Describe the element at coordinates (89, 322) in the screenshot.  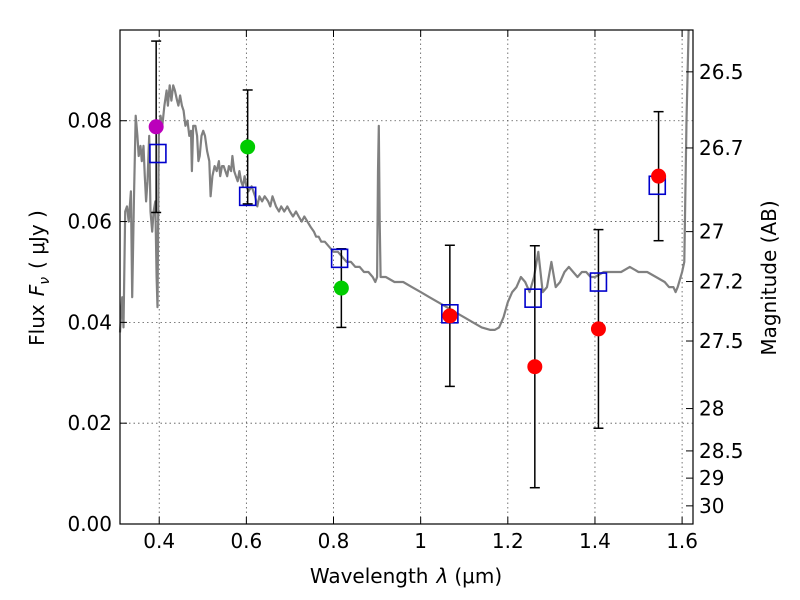
I see `y-tick-label: 0.04` at that location.